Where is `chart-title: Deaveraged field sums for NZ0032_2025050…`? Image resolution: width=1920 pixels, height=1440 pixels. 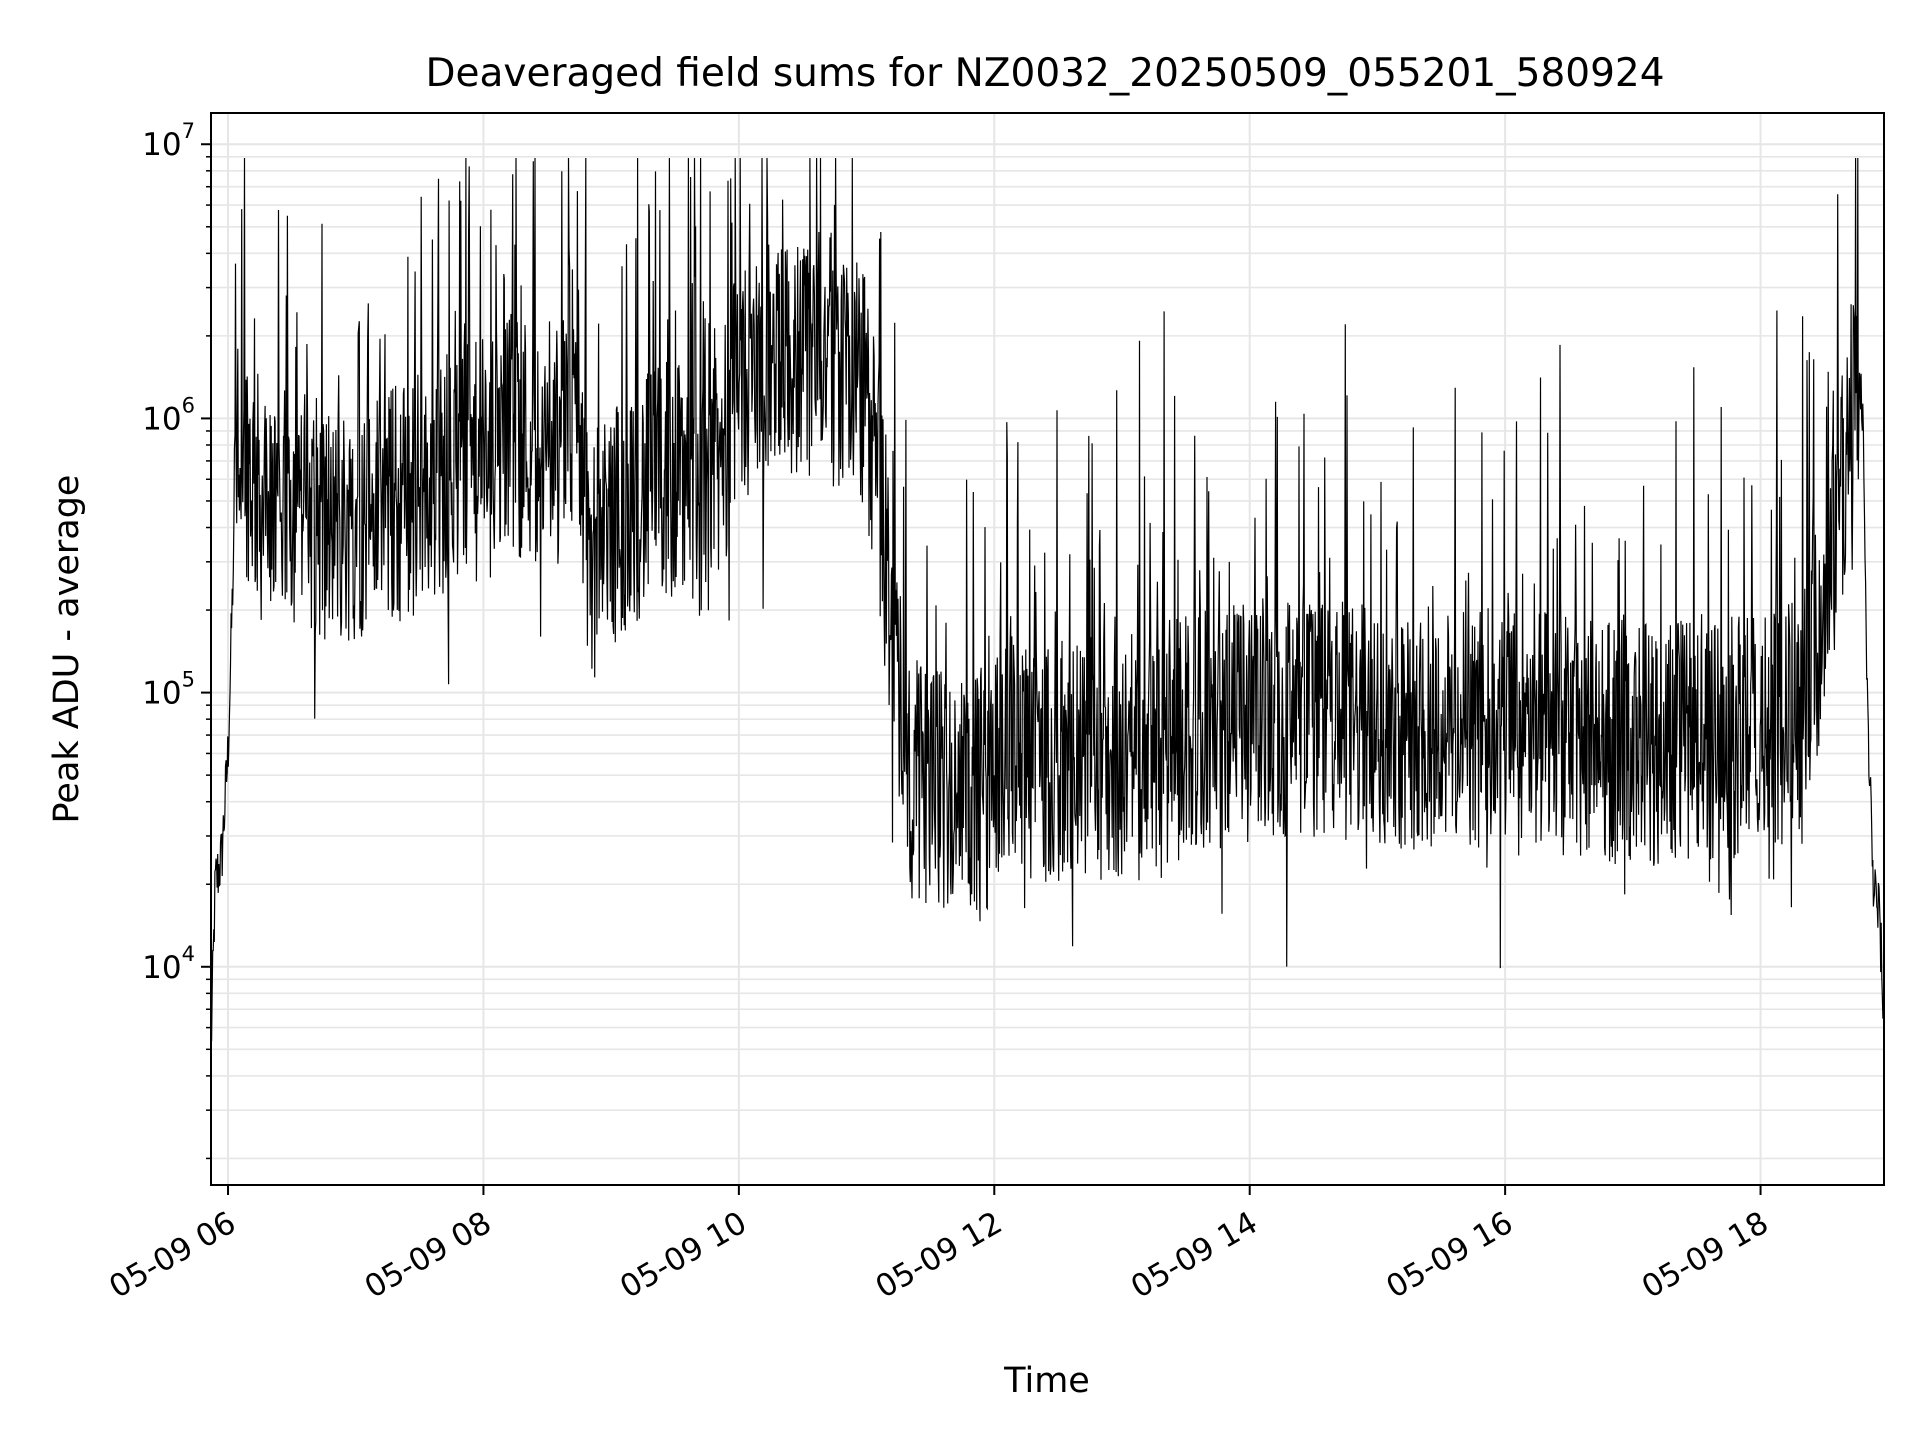
chart-title: Deaveraged field sums for NZ0032_2025050… is located at coordinates (1044, 73).